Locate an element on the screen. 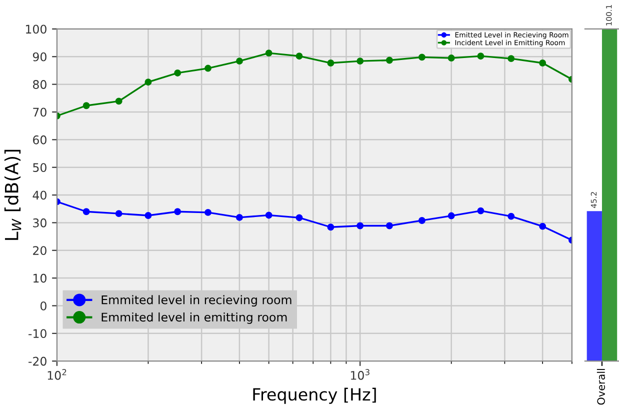 Image resolution: width=619 pixels, height=408 pixels. y-tick-label: 0 is located at coordinates (43, 305).